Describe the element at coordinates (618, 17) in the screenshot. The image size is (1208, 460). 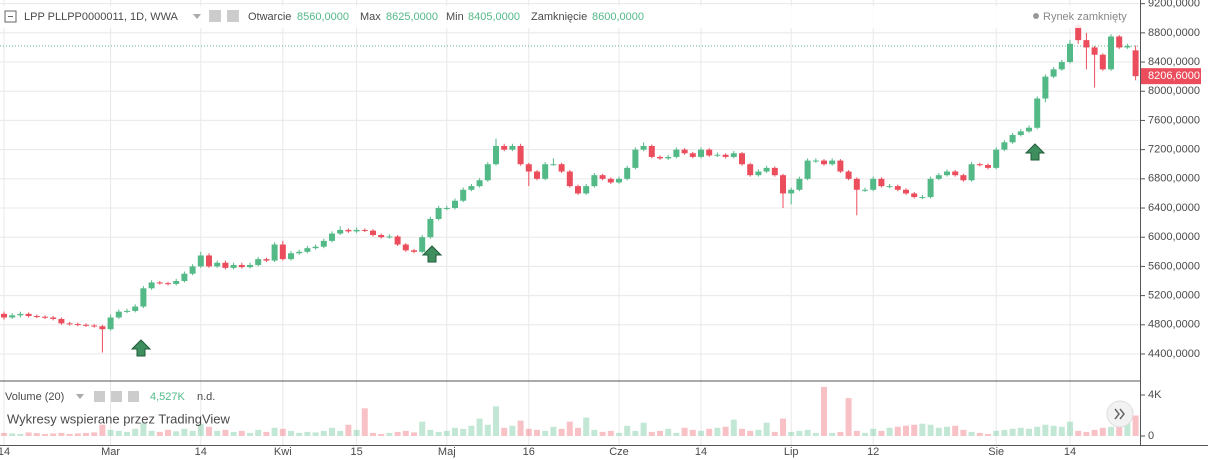
I see `field-value: 8600,0000` at that location.